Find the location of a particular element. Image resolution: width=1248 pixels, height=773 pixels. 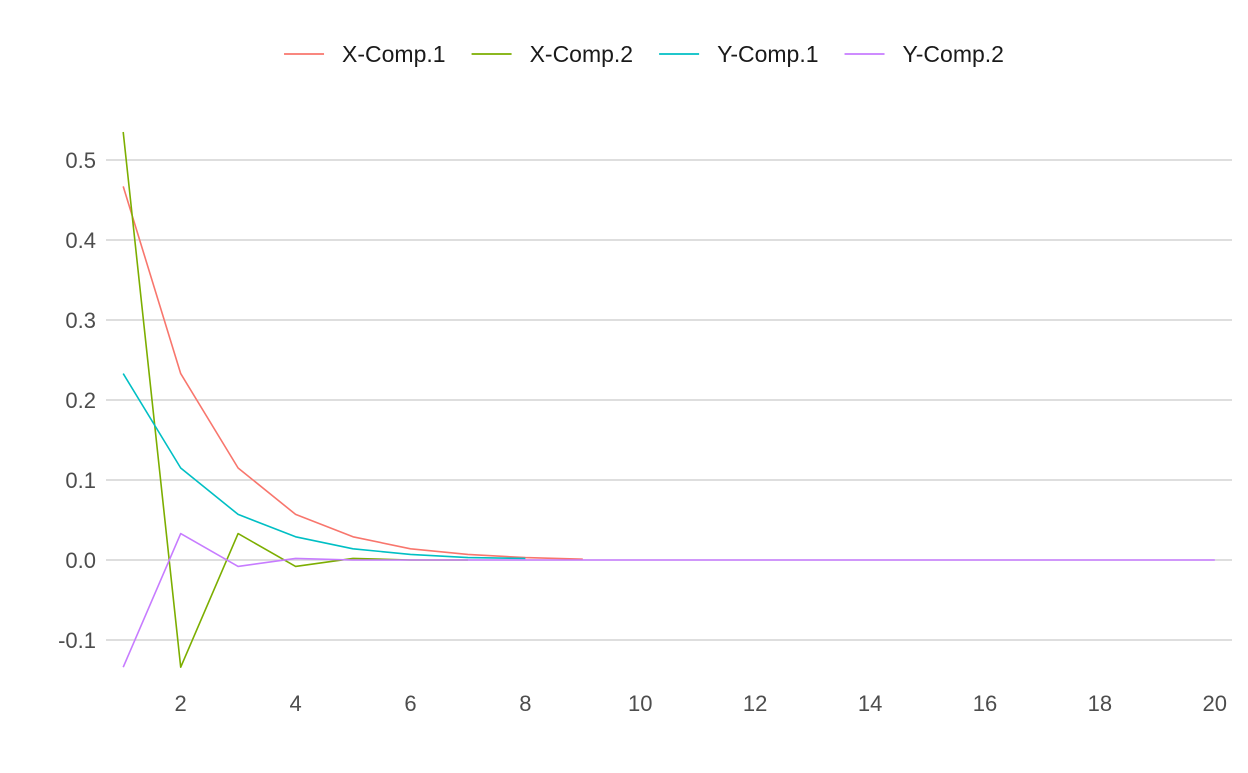

legend-item-x-comp-2: X-Comp.2 is located at coordinates (552, 54).